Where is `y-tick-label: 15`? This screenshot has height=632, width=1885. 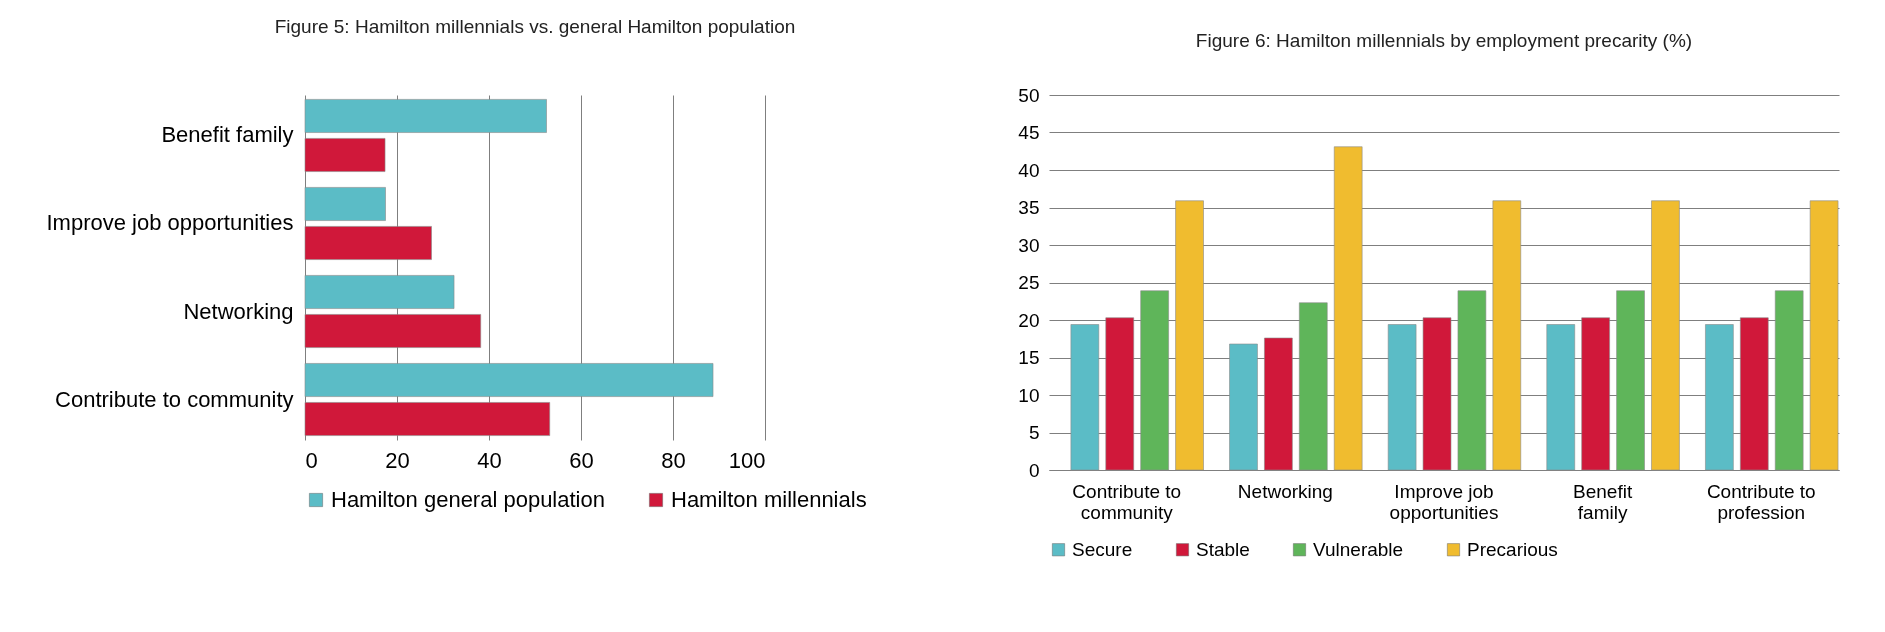 y-tick-label: 15 is located at coordinates (1029, 357).